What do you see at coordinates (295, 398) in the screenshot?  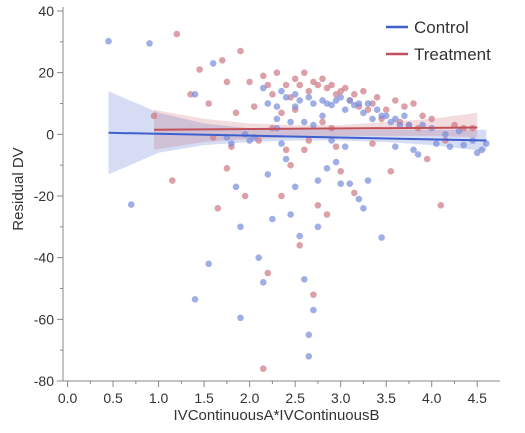 I see `x-tick-label: 2.5` at bounding box center [295, 398].